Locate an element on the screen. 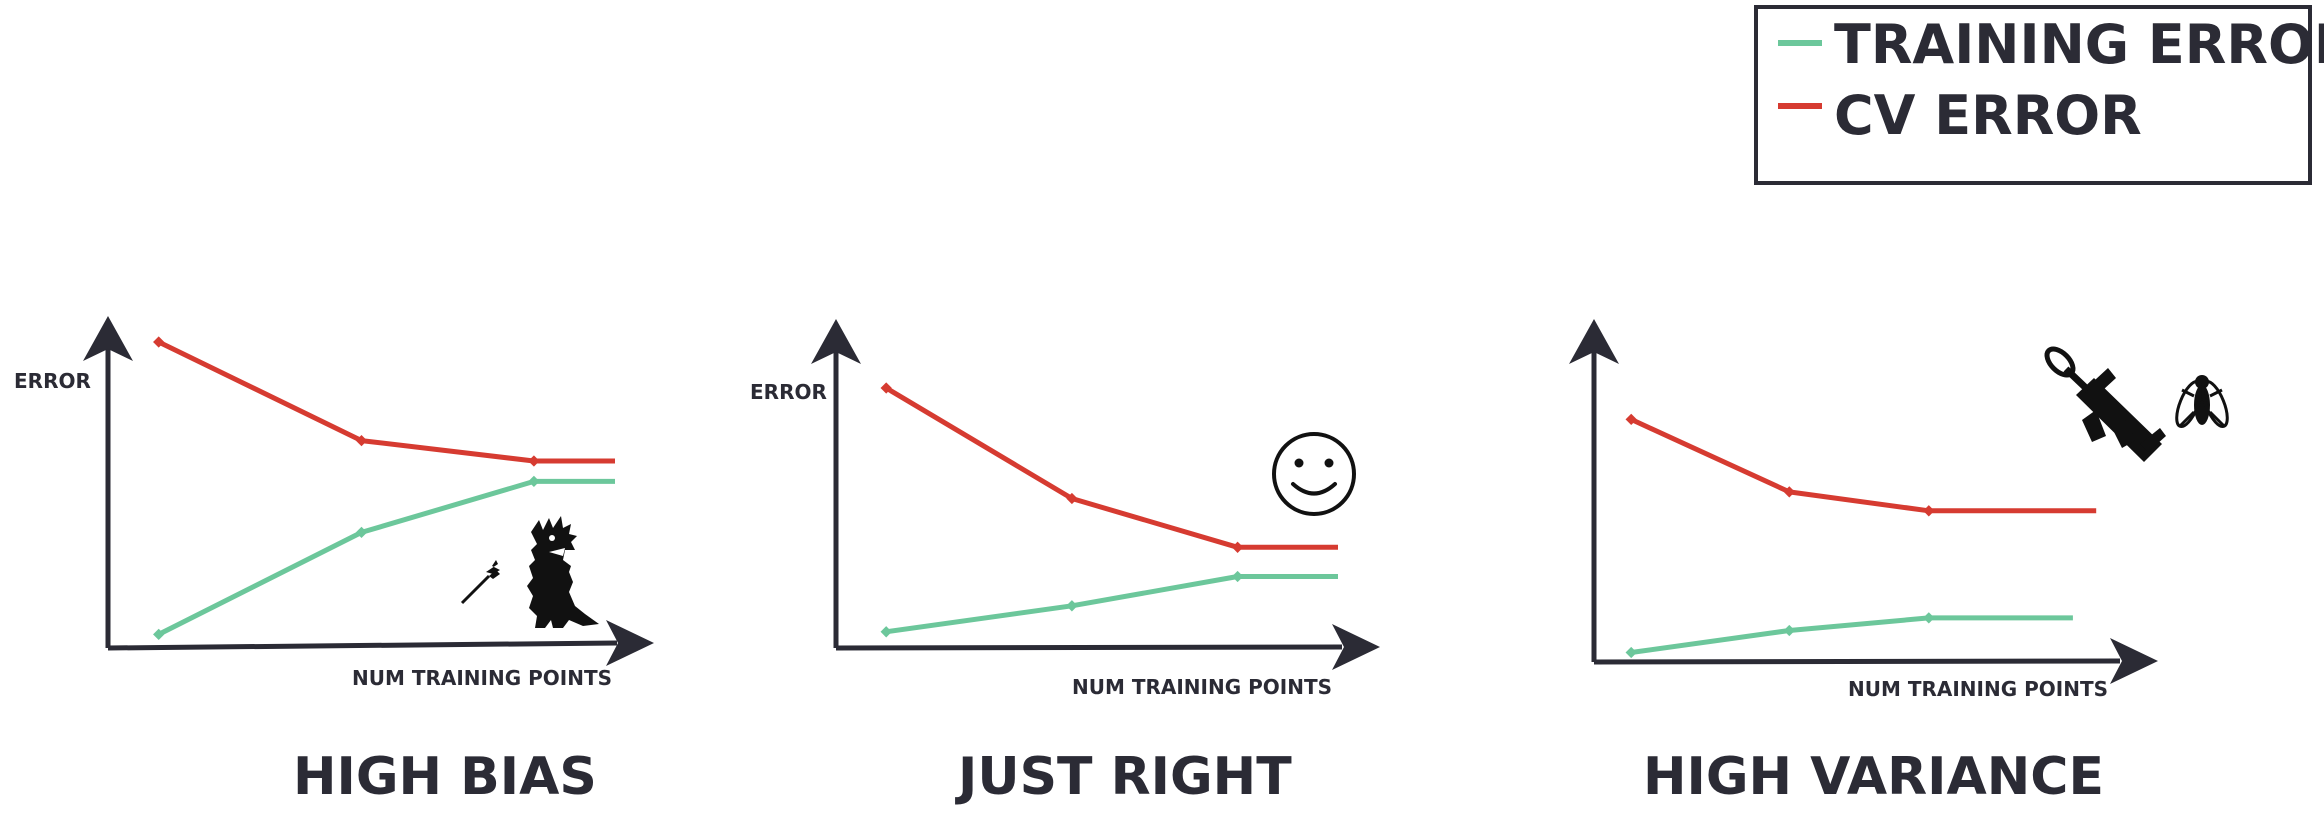 This screenshot has width=2324, height=818. smiley-icon is located at coordinates (1314, 474).